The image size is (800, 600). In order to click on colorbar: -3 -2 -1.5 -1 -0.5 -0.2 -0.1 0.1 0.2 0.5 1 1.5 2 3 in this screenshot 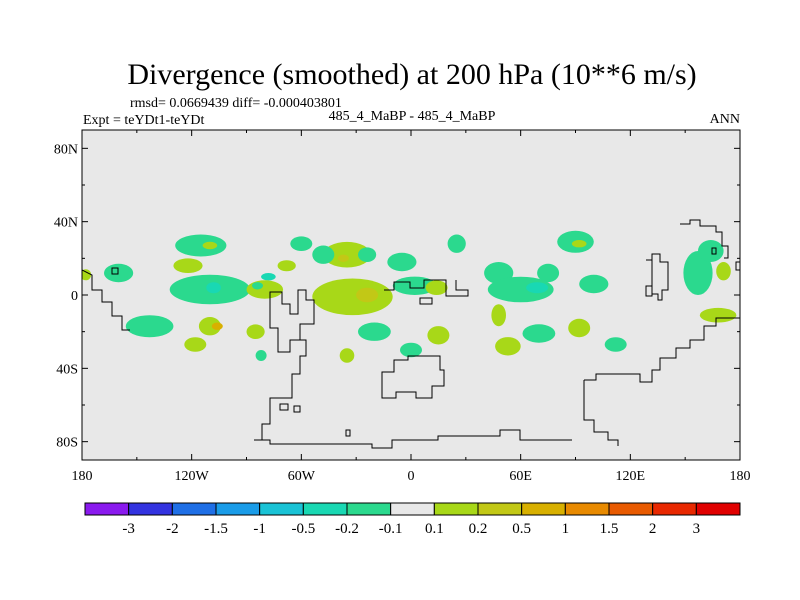, I will do `click(412, 519)`.